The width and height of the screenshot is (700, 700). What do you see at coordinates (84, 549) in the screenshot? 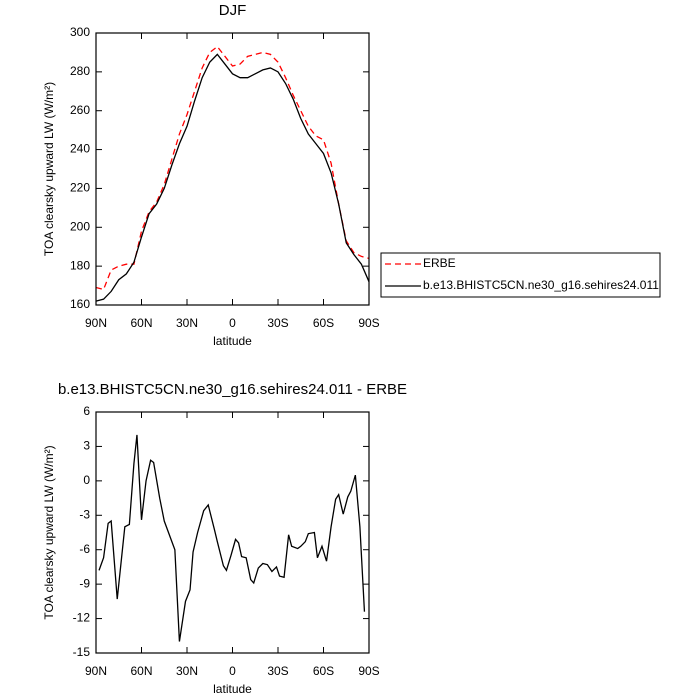
I see `y-tick-label: -6` at bounding box center [84, 549].